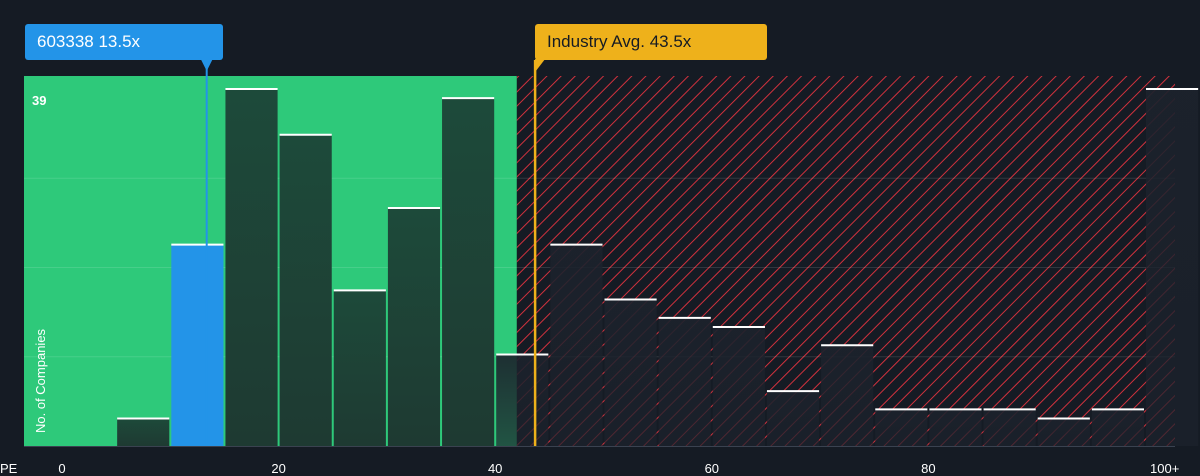  What do you see at coordinates (124, 42) in the screenshot?
I see `company-pe-callout: 603338 13.5x` at bounding box center [124, 42].